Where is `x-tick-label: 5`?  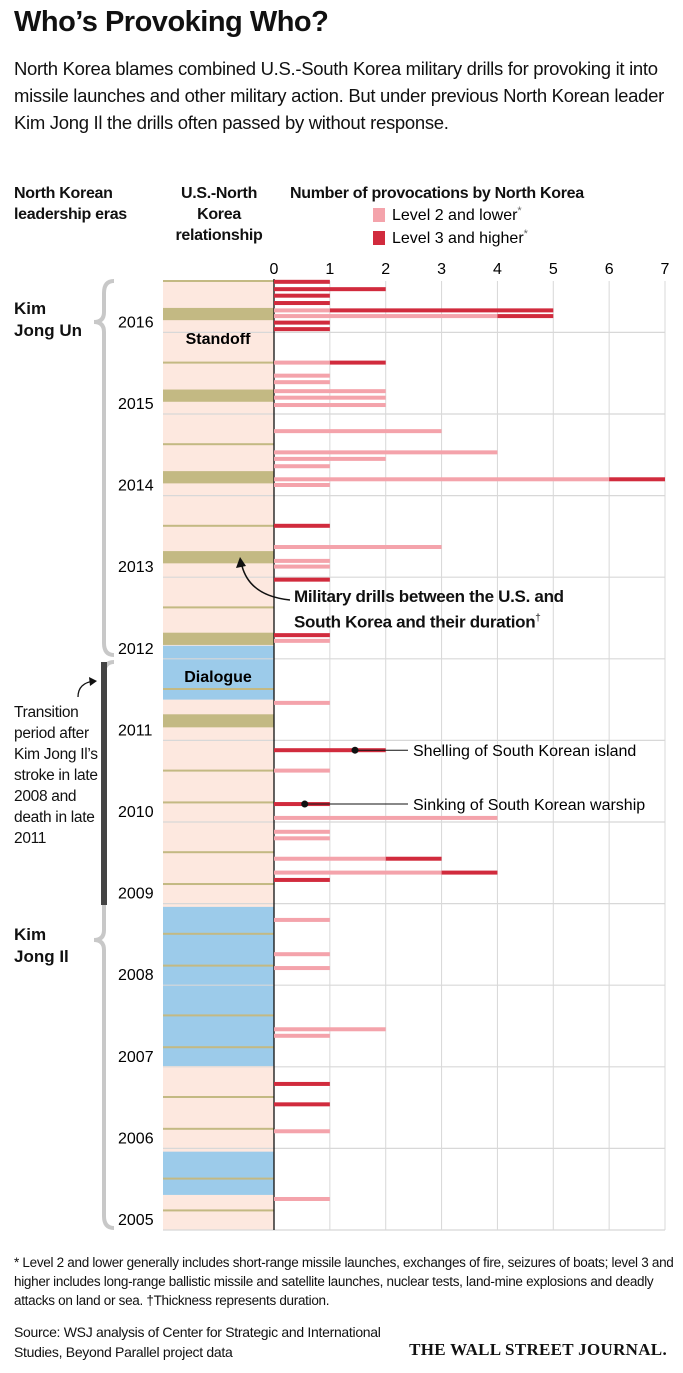
x-tick-label: 5 is located at coordinates (553, 269).